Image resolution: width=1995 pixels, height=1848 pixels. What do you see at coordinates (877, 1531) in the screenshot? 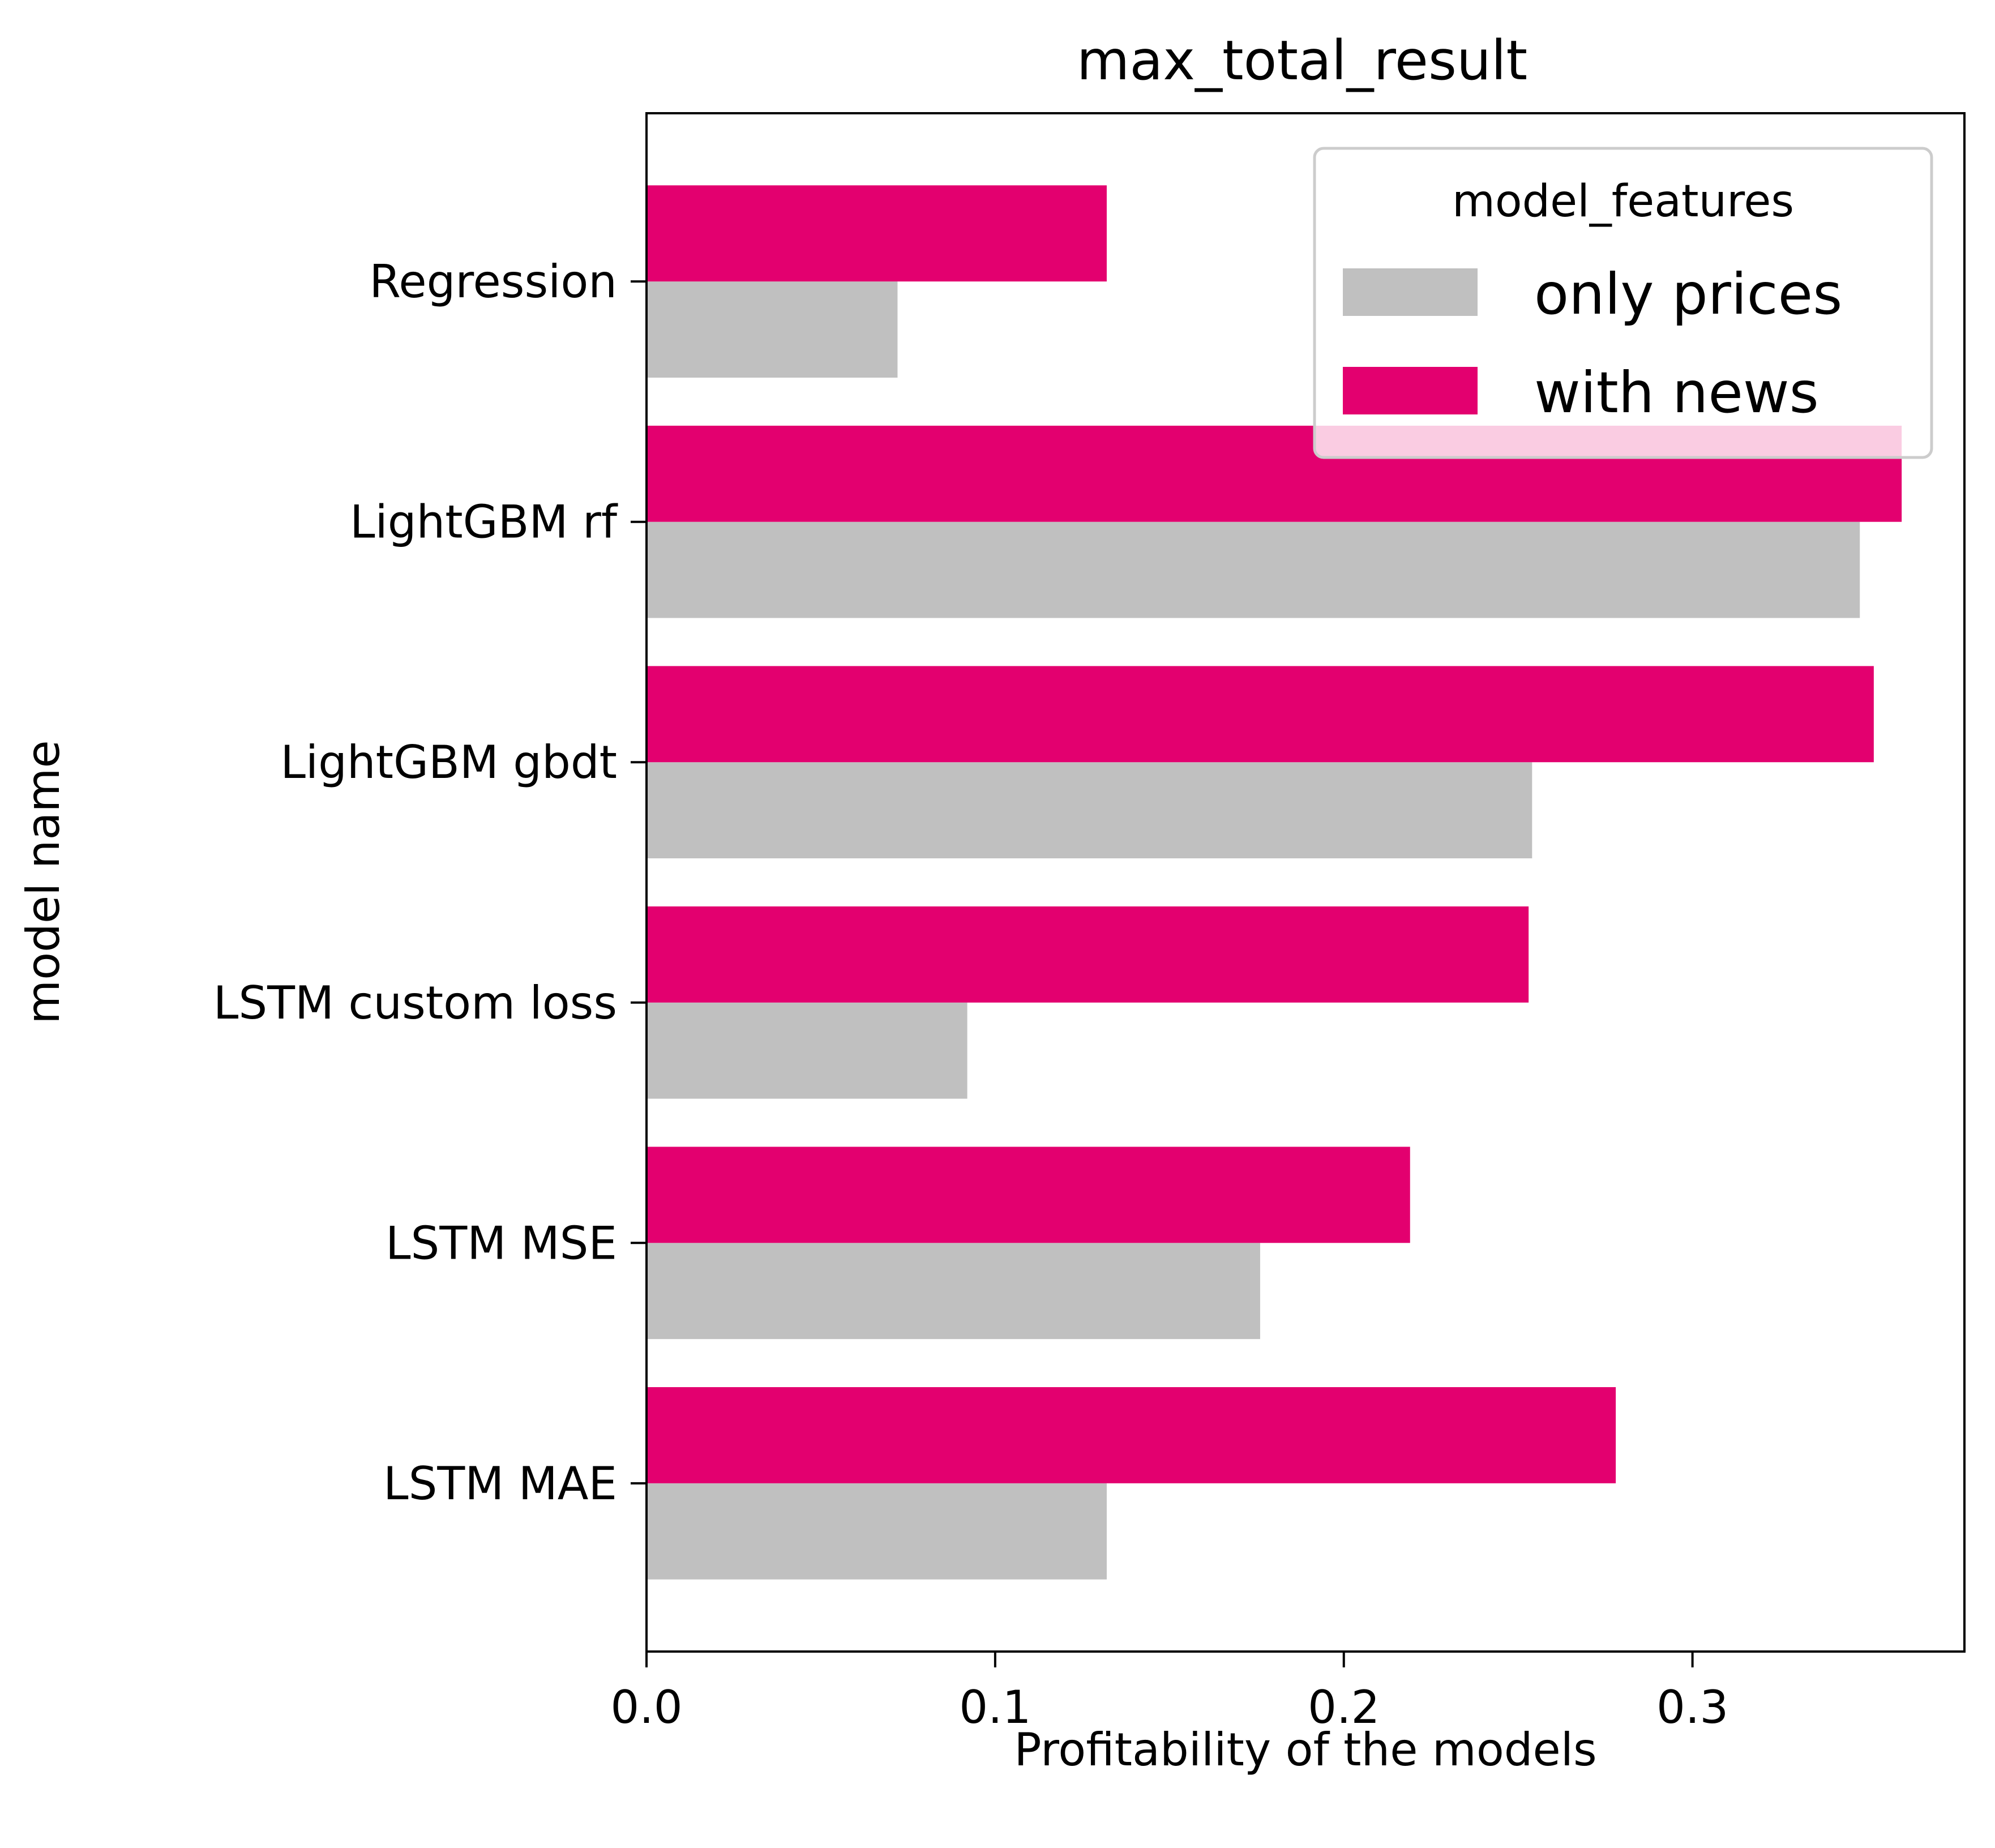
I see `bar-lstm-mae-only-prices` at bounding box center [877, 1531].